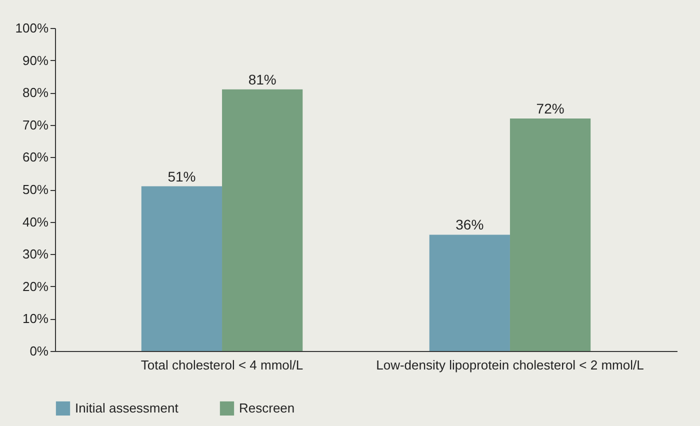 The width and height of the screenshot is (700, 426). What do you see at coordinates (550, 108) in the screenshot?
I see `data-label: 72%` at bounding box center [550, 108].